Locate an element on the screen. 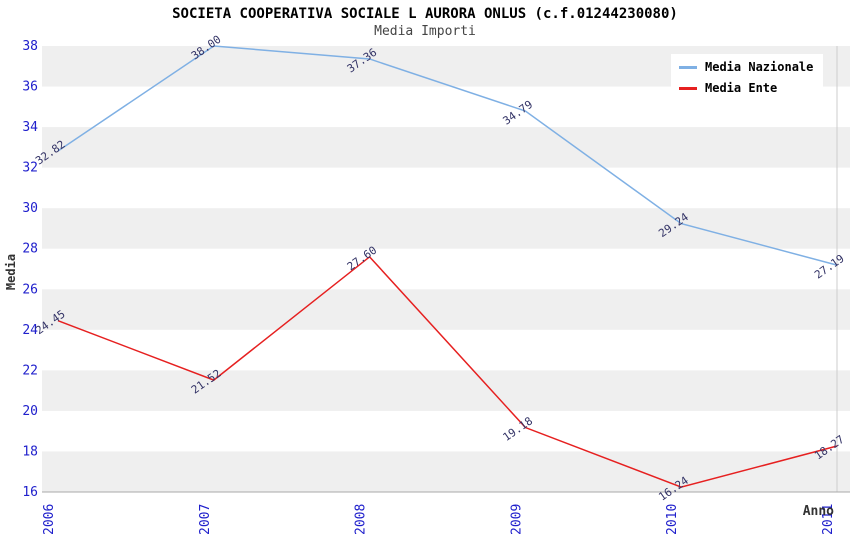 This screenshot has width=850, height=550. svg-text: 16 is located at coordinates (30, 492).